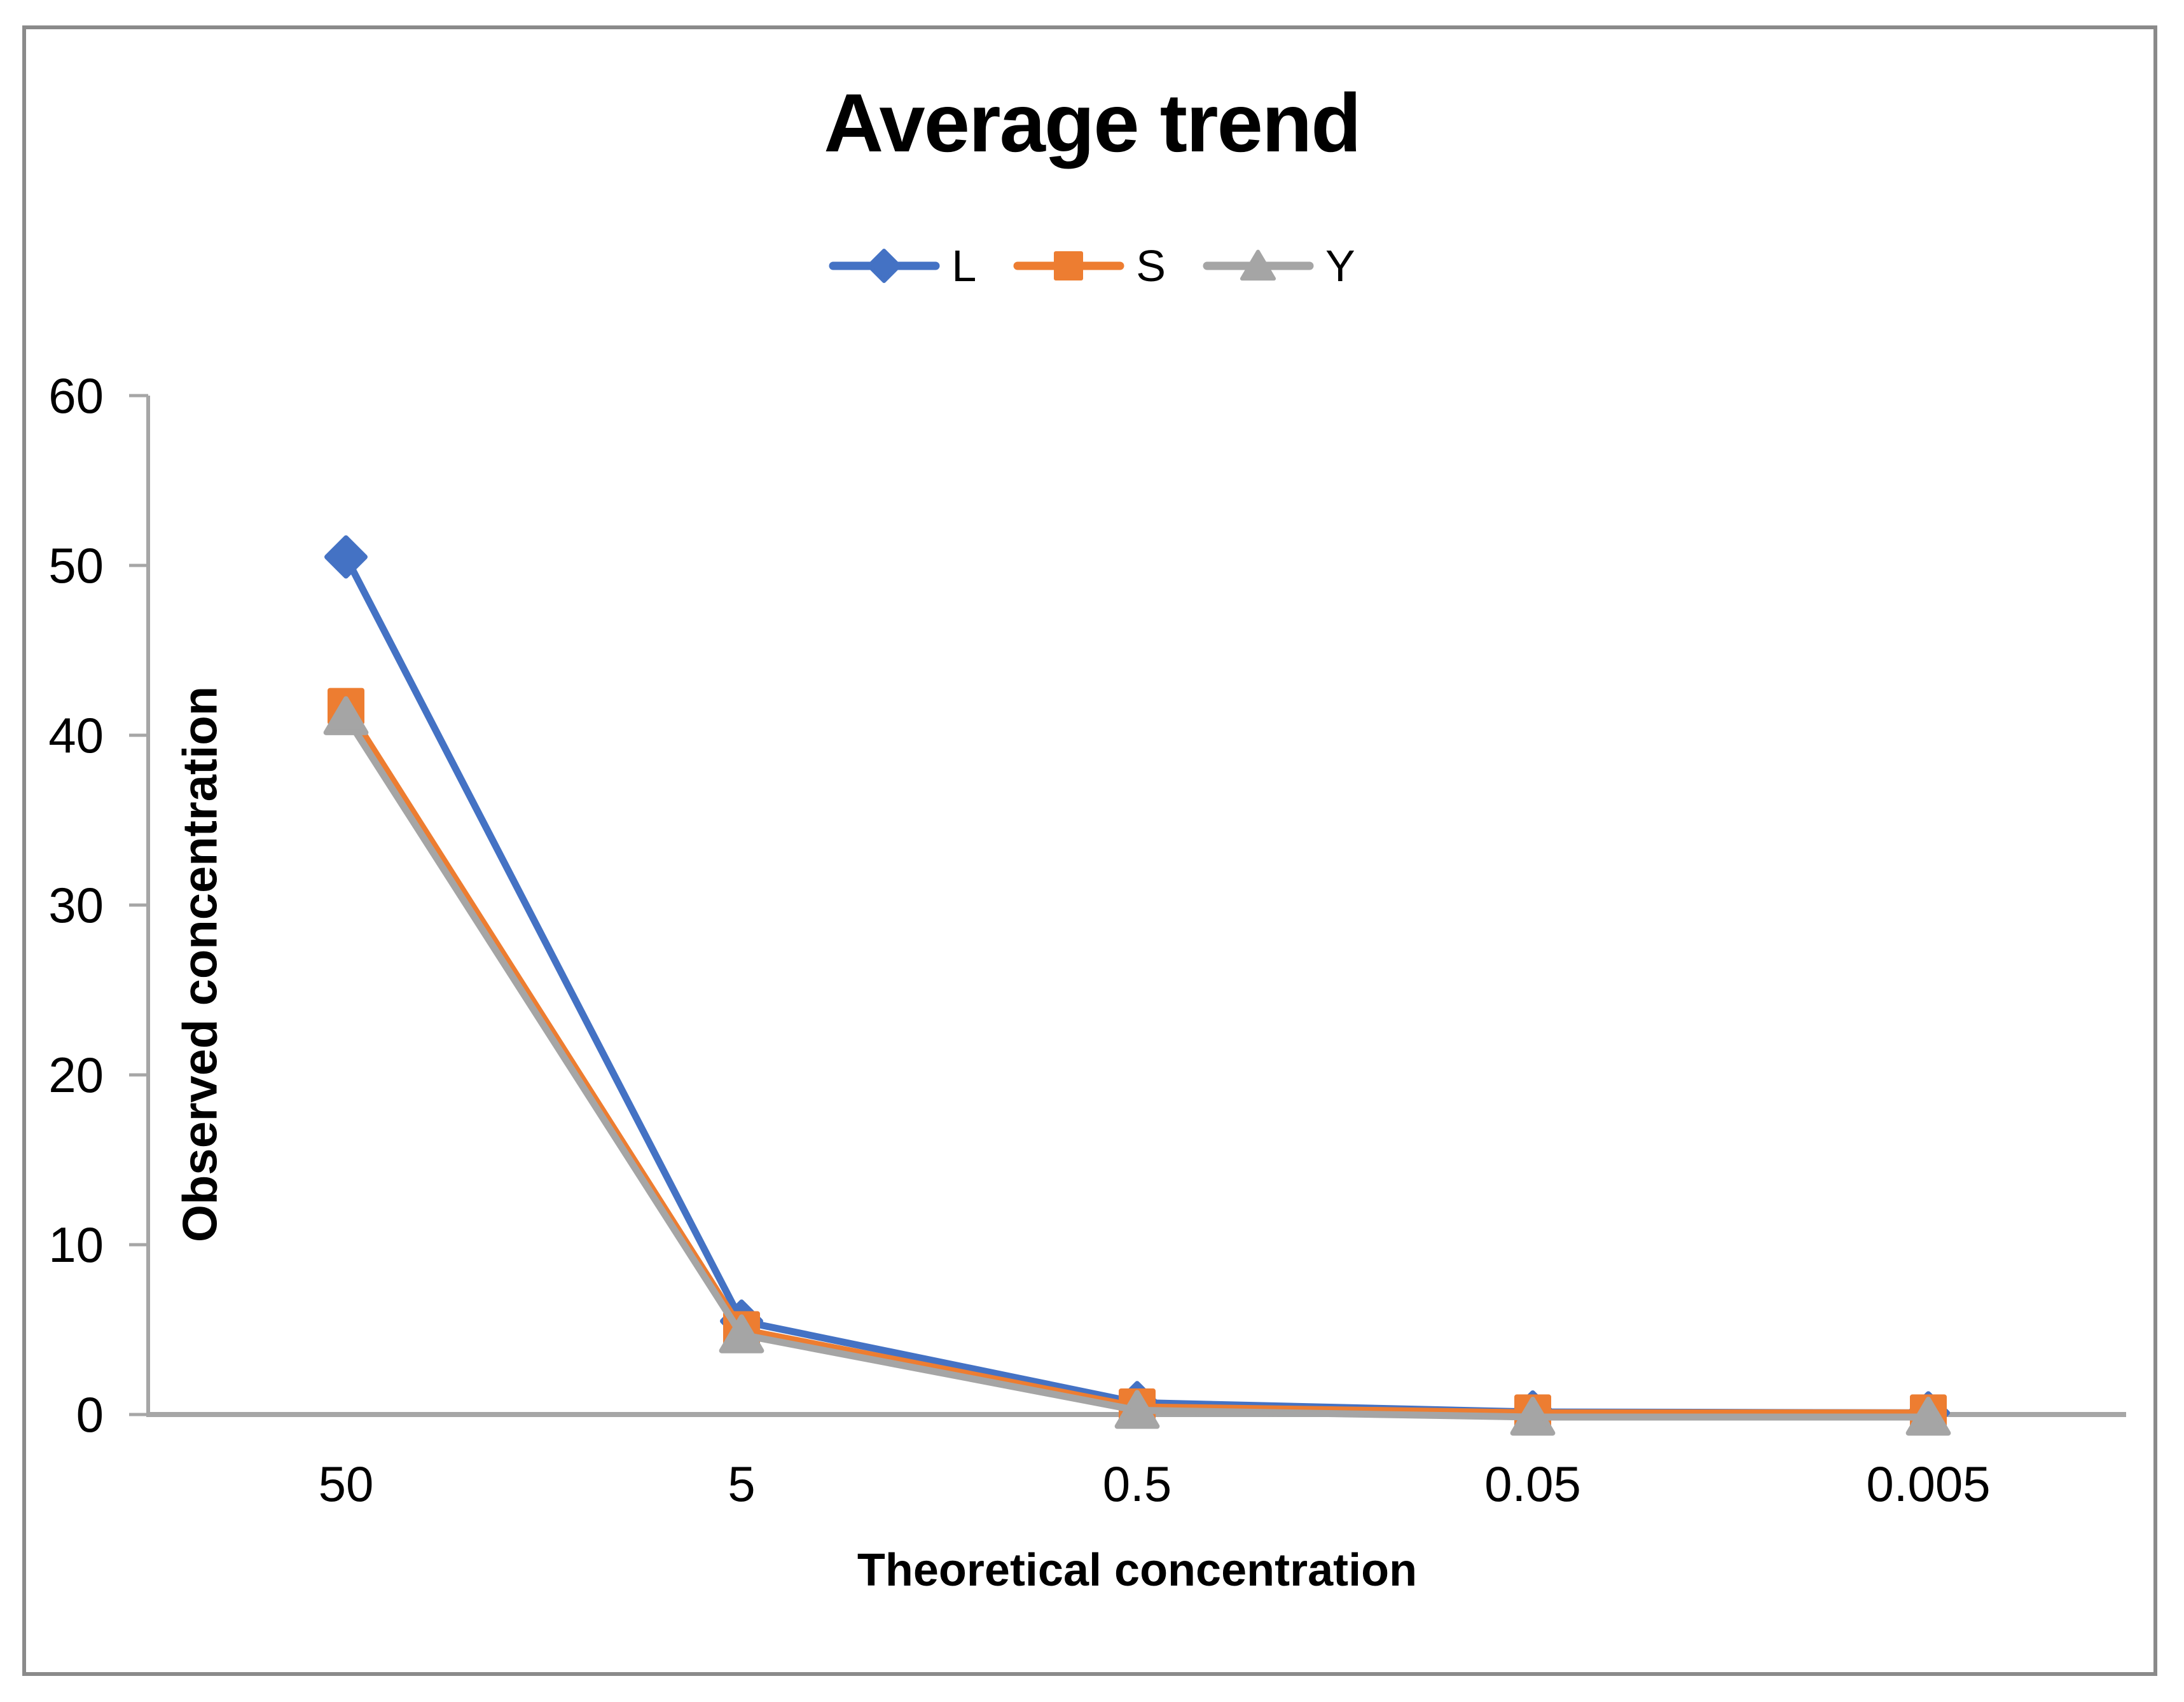 This screenshot has width=2184, height=1702. What do you see at coordinates (1928, 1484) in the screenshot?
I see `x-tick-label: 0.005` at bounding box center [1928, 1484].